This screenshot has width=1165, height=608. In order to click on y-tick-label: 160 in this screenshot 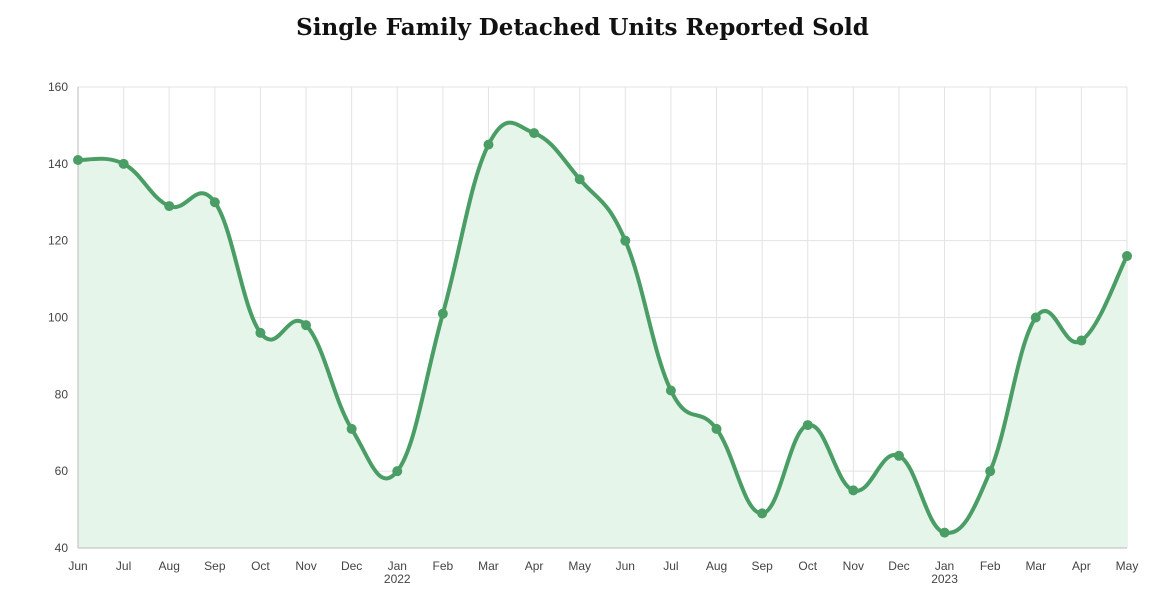, I will do `click(58, 87)`.